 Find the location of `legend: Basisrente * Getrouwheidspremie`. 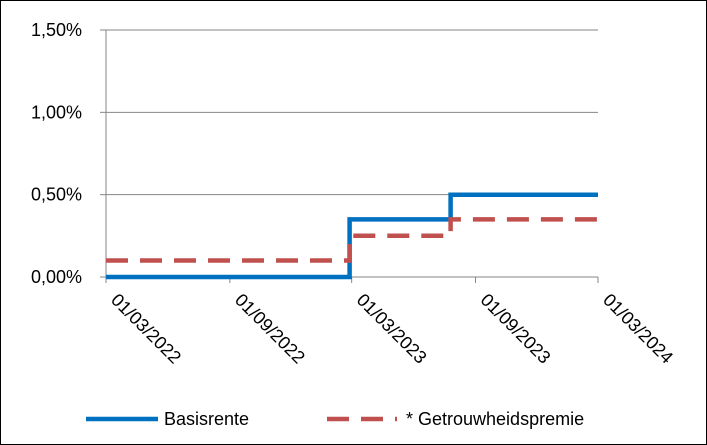

legend: Basisrente * Getrouwheidspremie is located at coordinates (335, 419).